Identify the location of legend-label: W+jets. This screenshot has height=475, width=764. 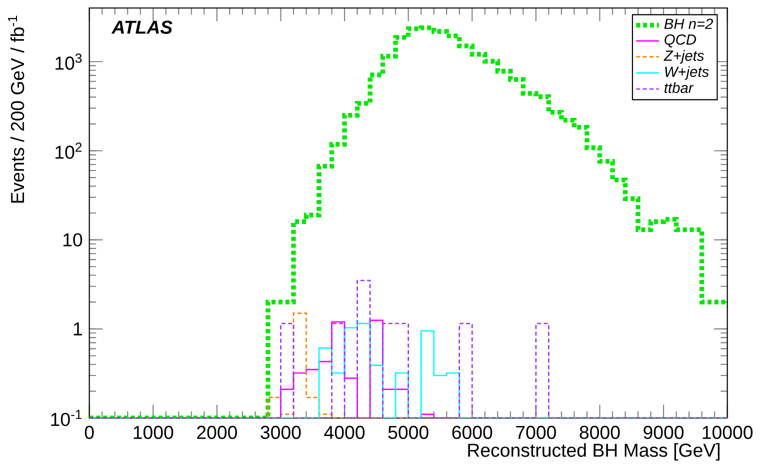
(687, 73).